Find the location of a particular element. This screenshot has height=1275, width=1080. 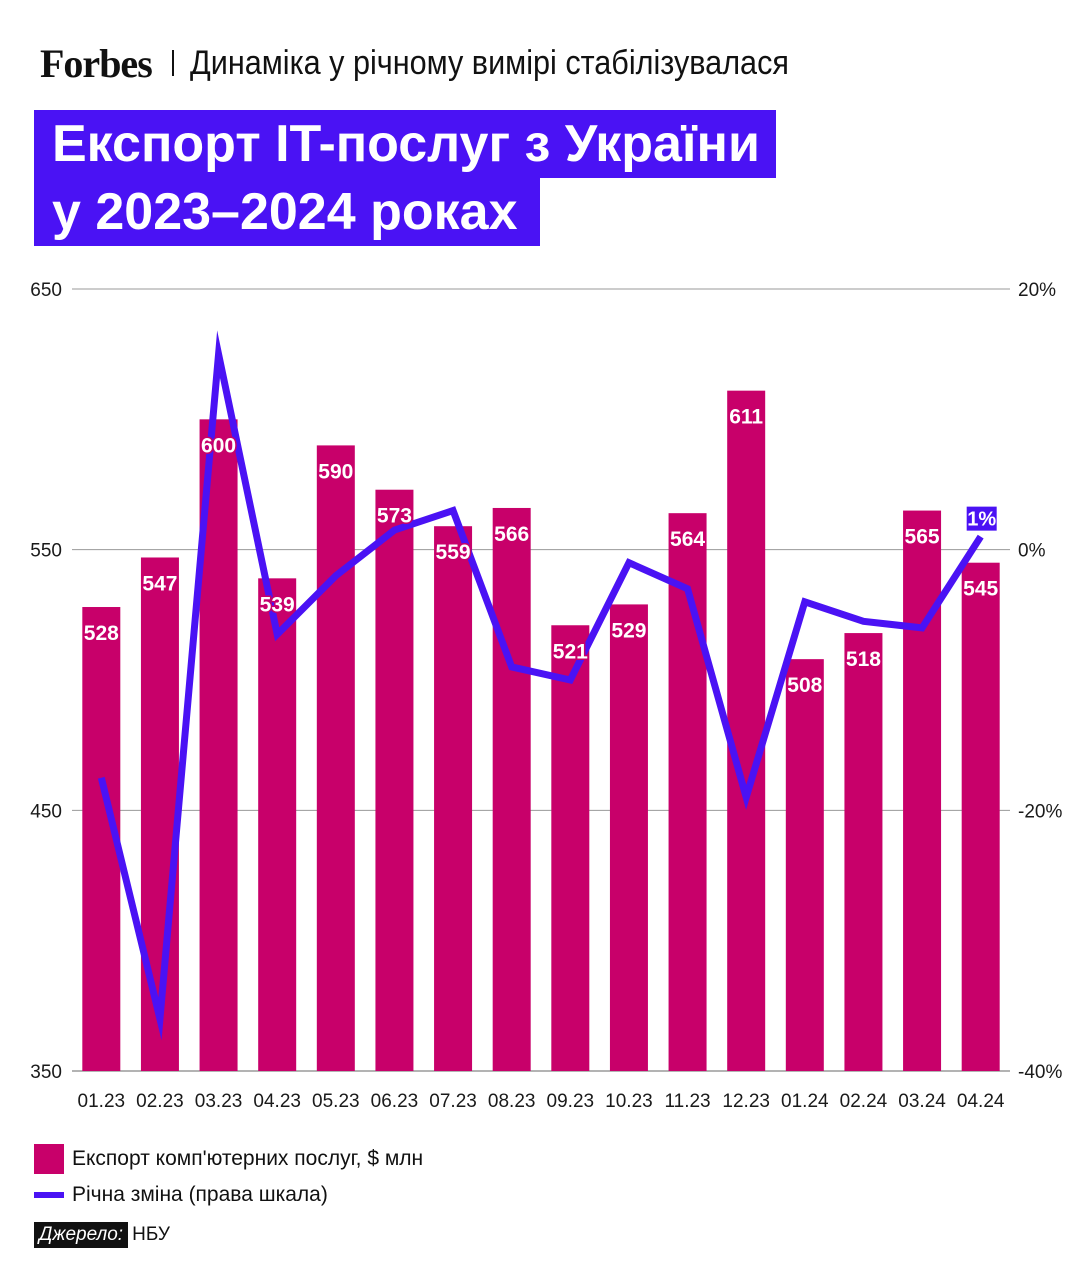

line-value-label: 1% is located at coordinates (981, 520).